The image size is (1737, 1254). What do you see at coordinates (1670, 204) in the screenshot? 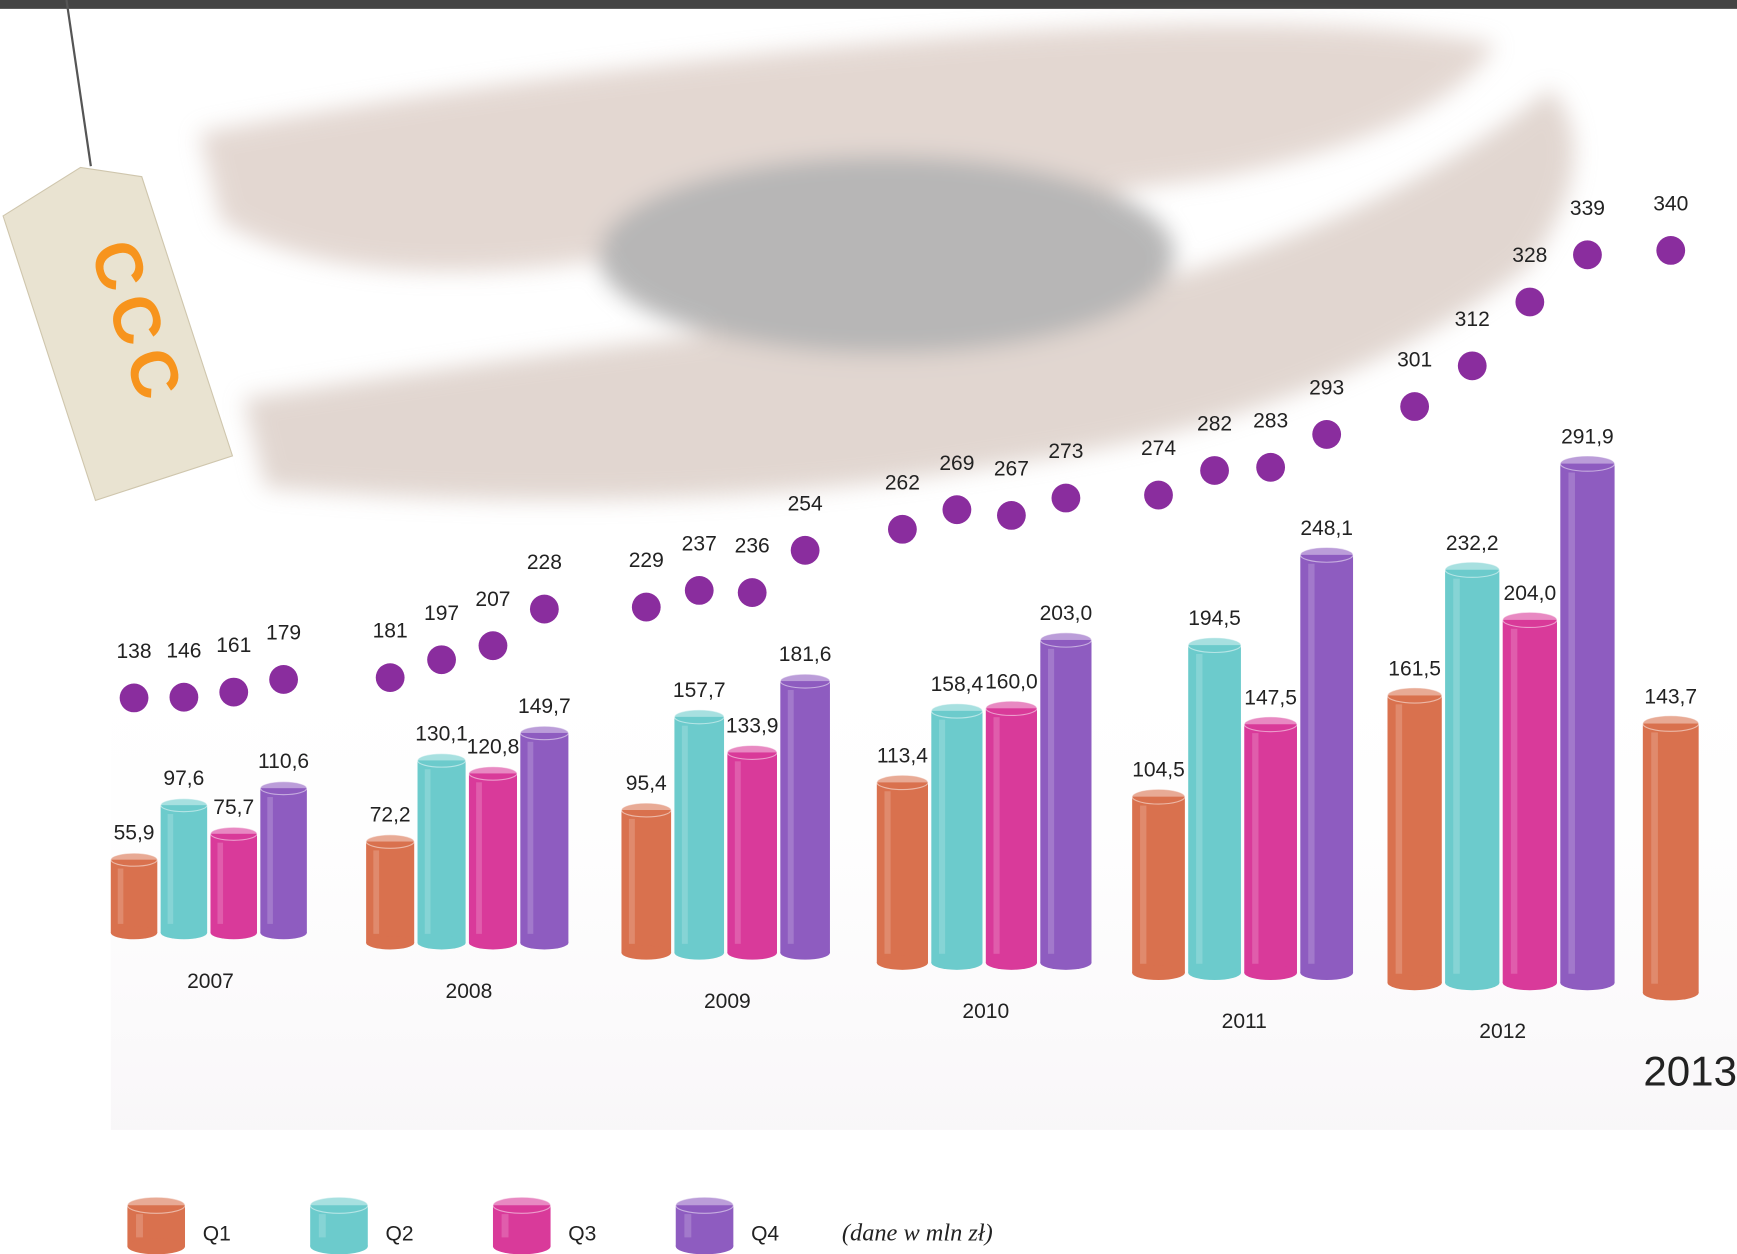
I see `dot-label: 340` at bounding box center [1670, 204].